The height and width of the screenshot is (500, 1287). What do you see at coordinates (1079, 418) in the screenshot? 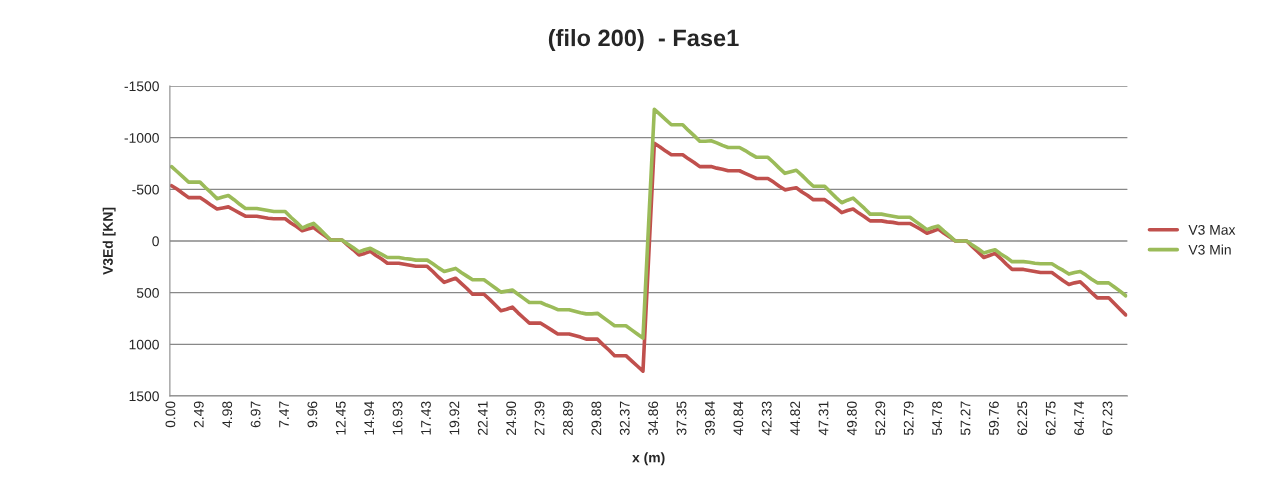
I see `x-tick-label: 64.74` at bounding box center [1079, 418].